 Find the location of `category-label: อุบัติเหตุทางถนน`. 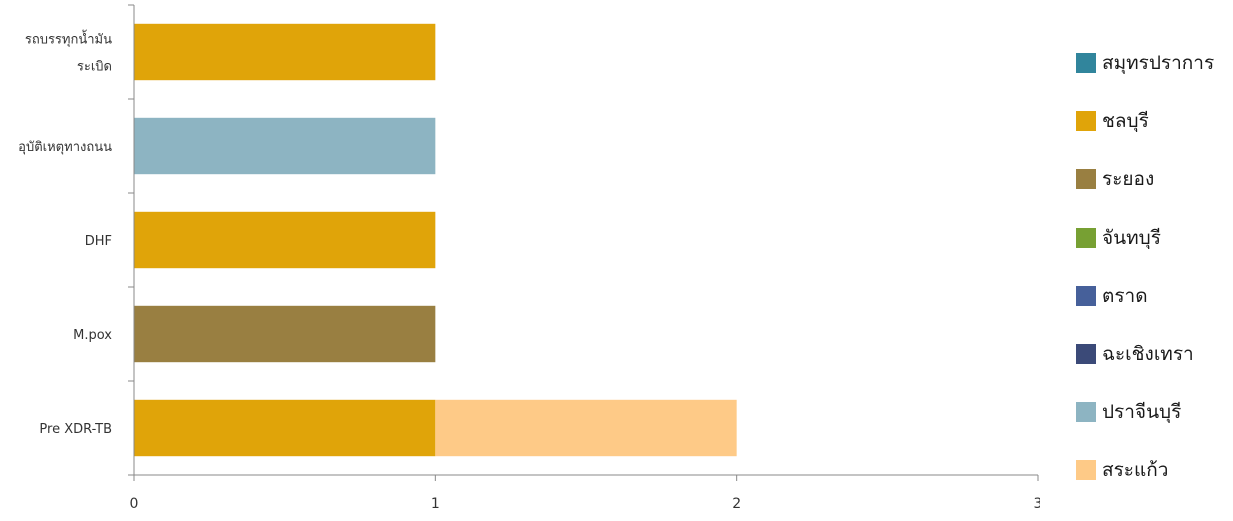

category-label: อุบัติเหตุทางถนน is located at coordinates (65, 147).